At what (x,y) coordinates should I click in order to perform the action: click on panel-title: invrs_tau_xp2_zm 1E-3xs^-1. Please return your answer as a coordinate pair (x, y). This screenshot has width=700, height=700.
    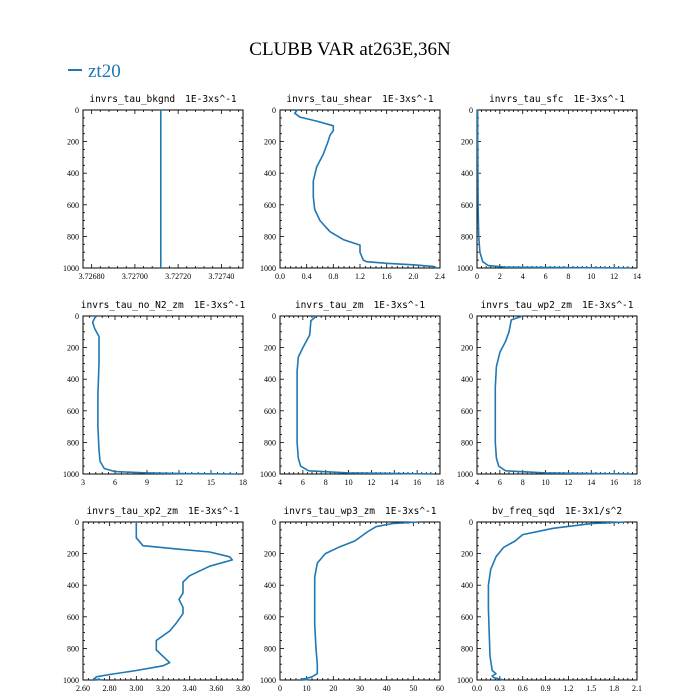
    Looking at the image, I should click on (163, 511).